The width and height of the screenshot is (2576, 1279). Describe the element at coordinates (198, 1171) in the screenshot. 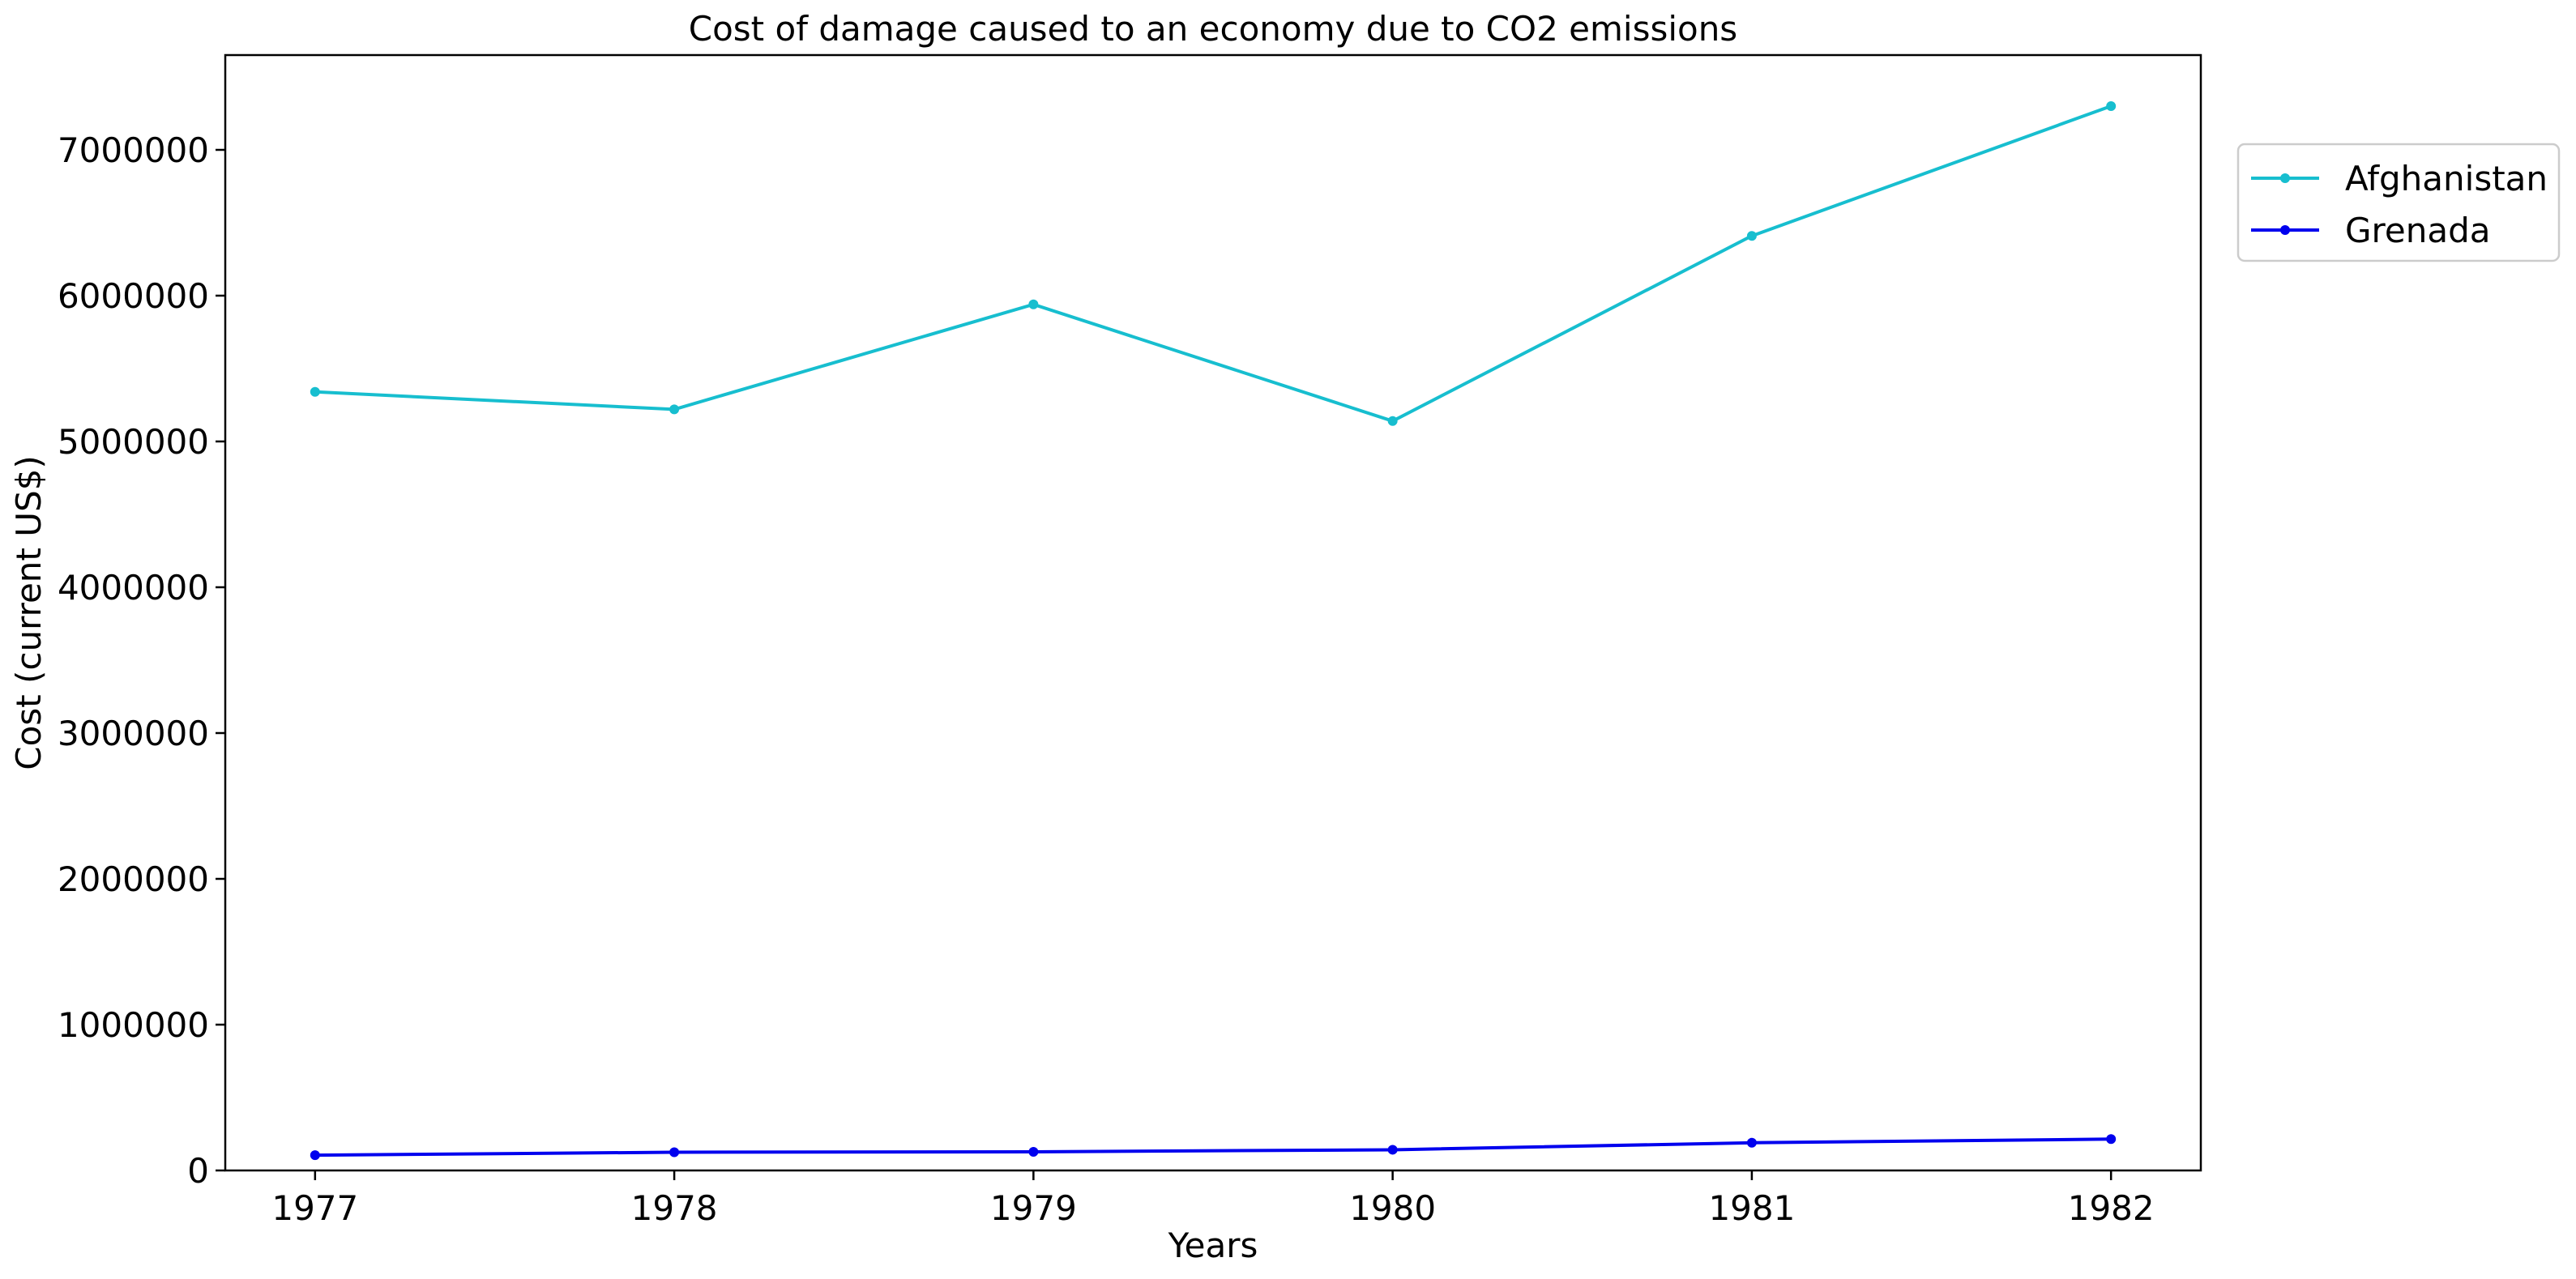

I see `y-tick-label: 0` at that location.